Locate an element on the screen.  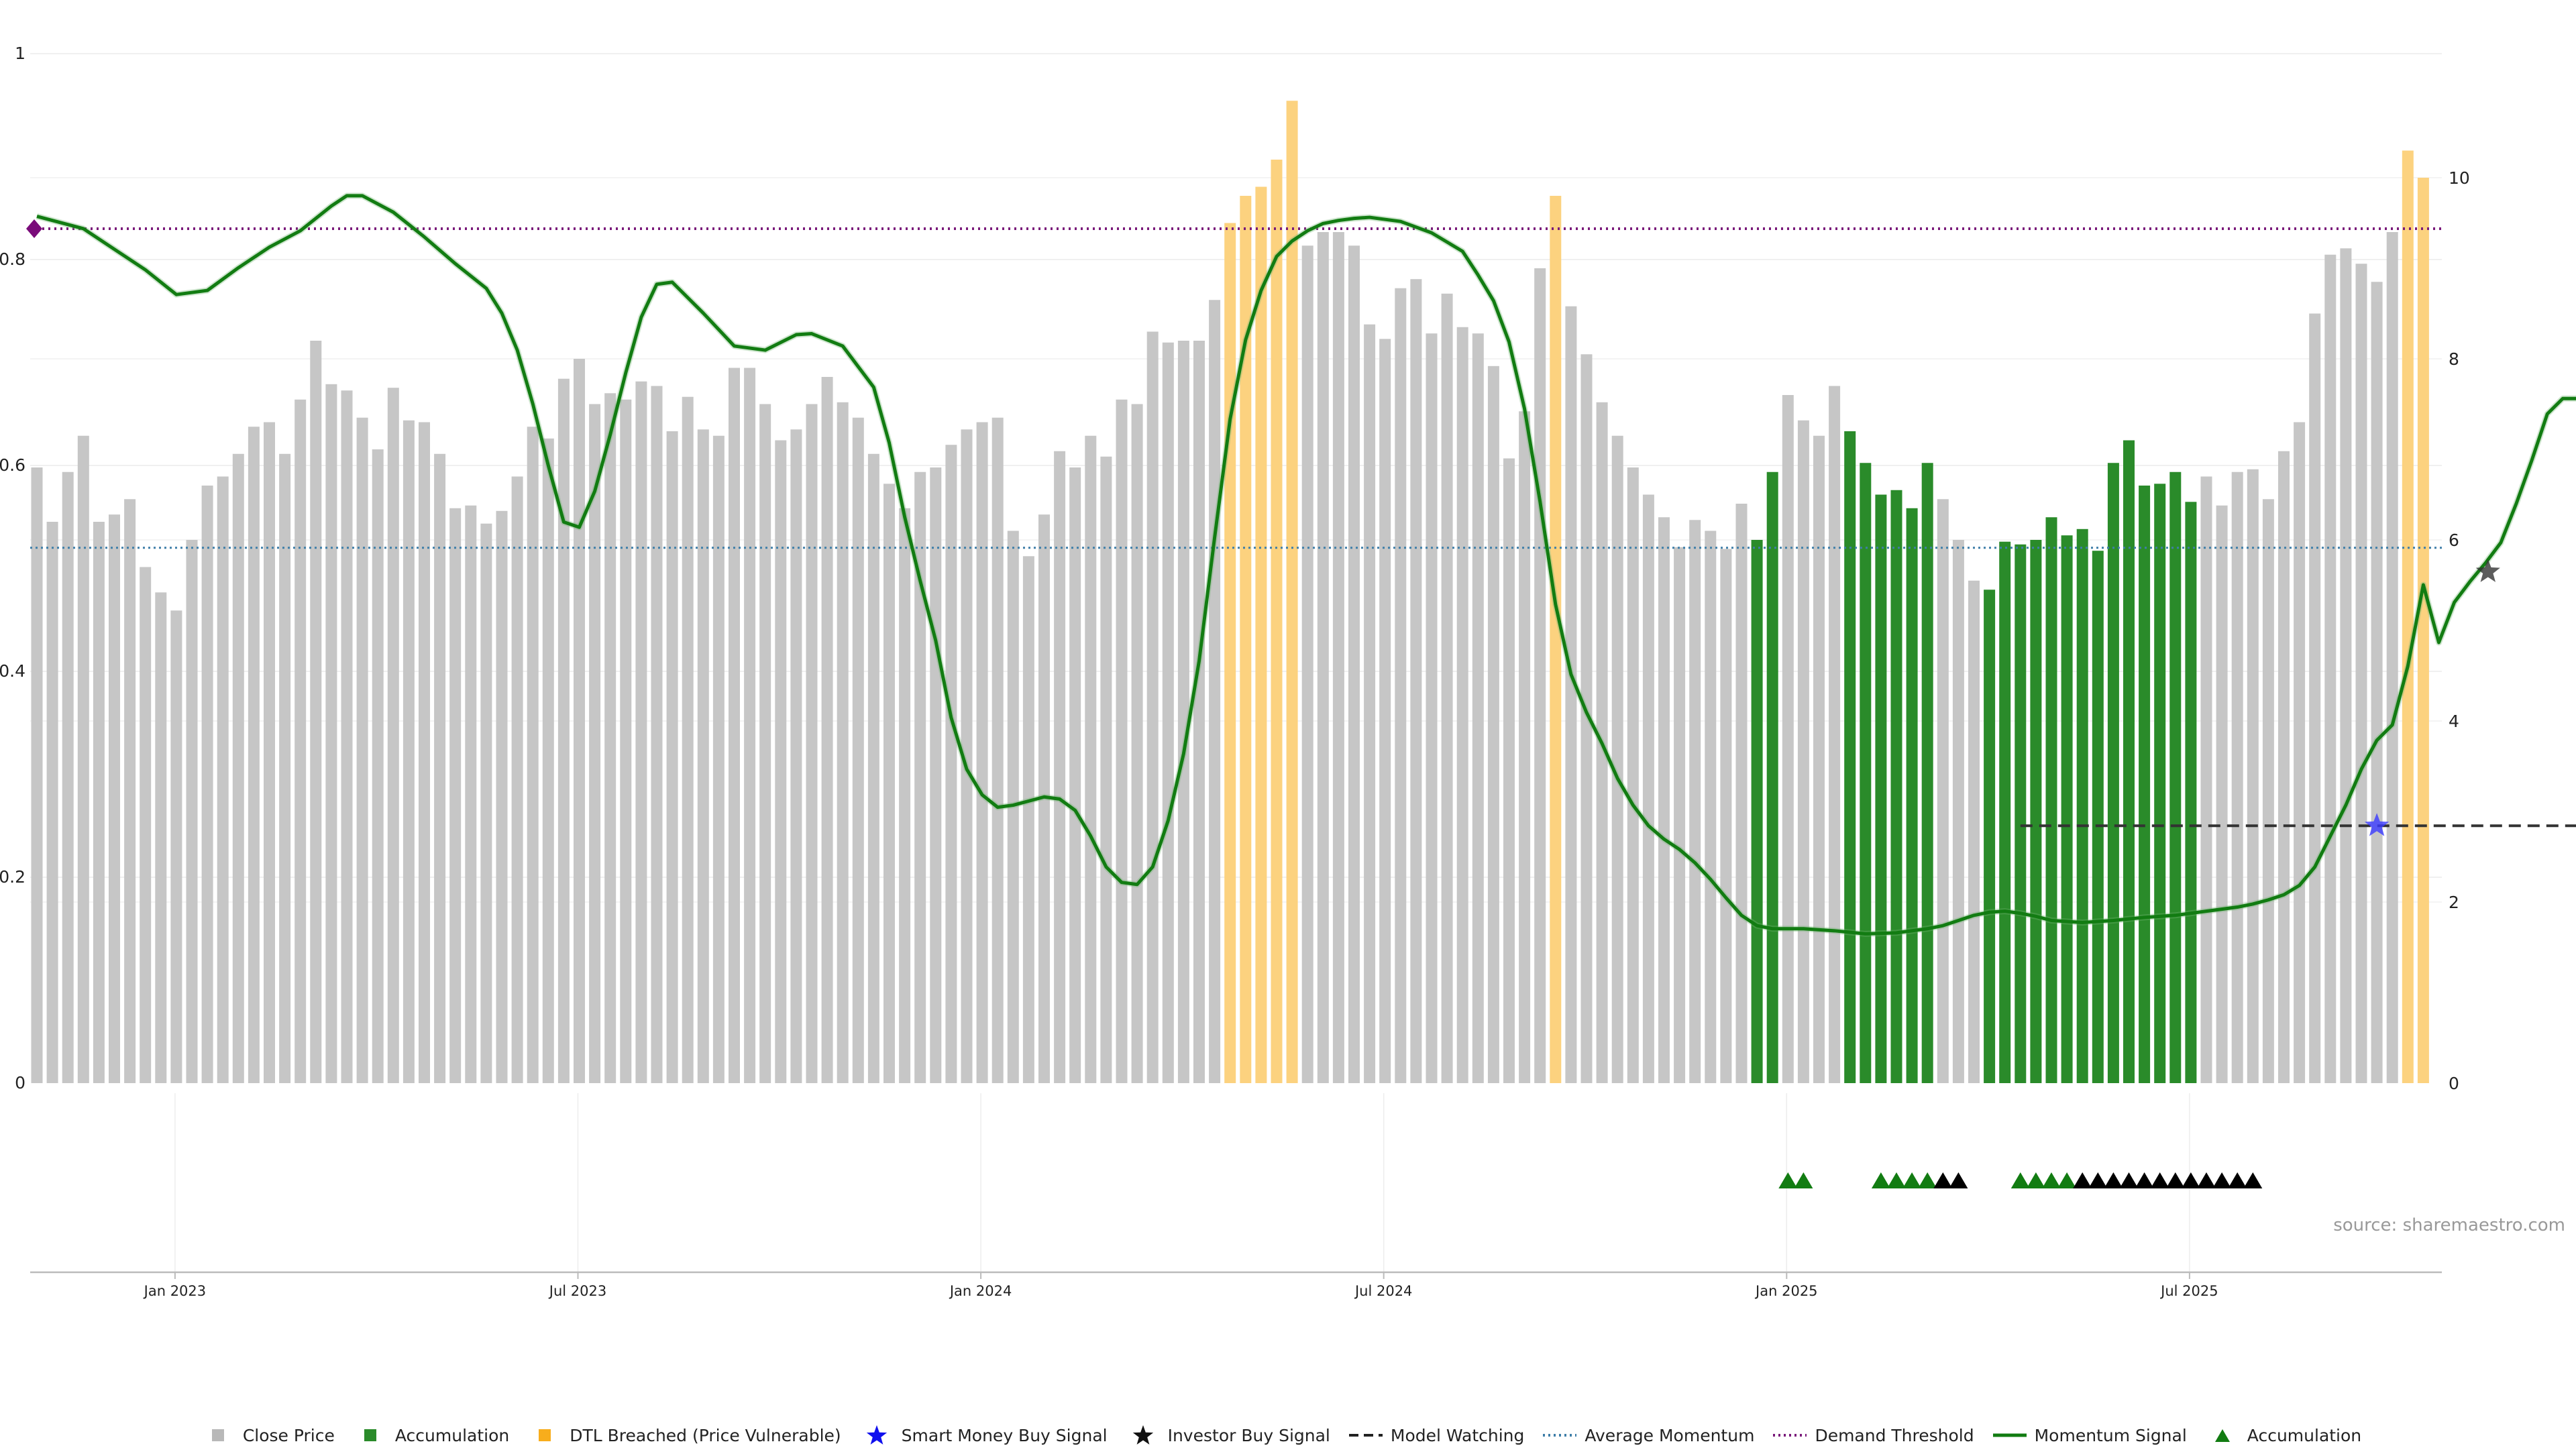
smart-money-buy-star is located at coordinates (2377, 824).